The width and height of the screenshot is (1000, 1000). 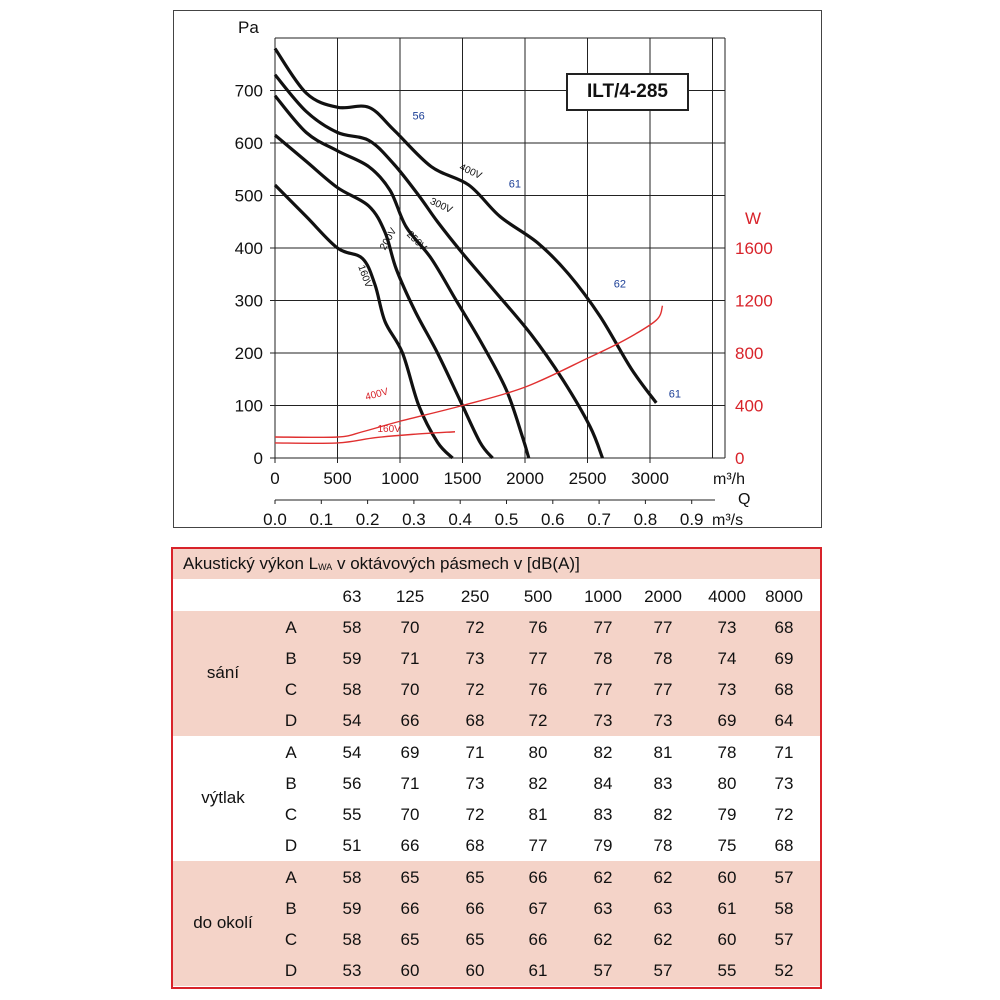 What do you see at coordinates (727, 658) in the screenshot?
I see `table-cell: 74` at bounding box center [727, 658].